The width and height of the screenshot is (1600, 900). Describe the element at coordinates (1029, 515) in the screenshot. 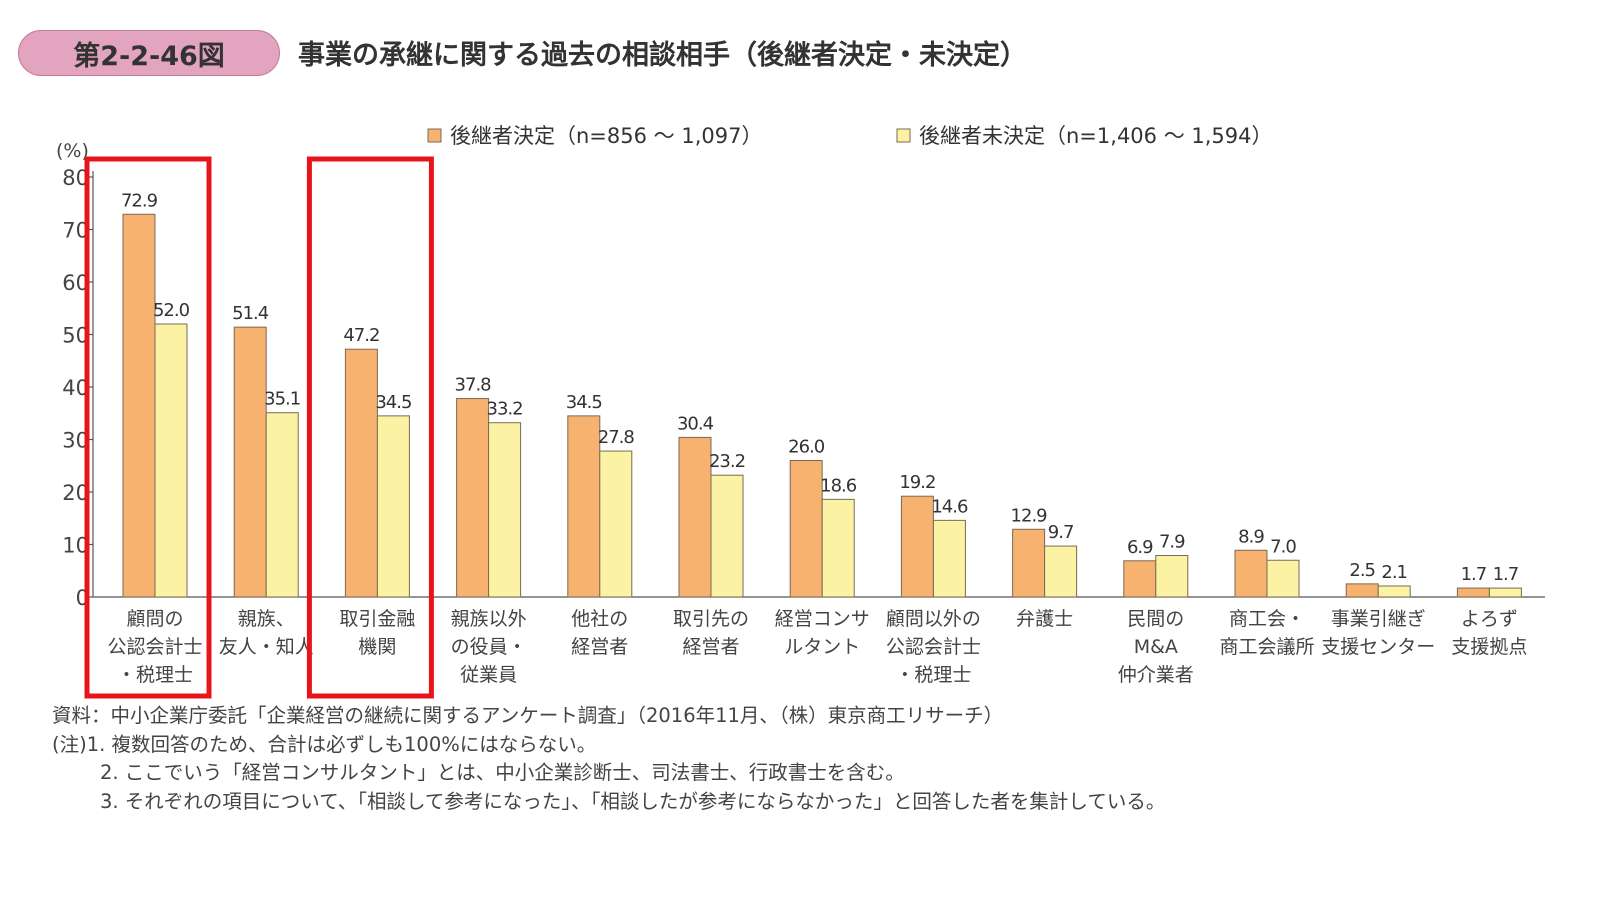

I see `data-label: 12.9` at that location.